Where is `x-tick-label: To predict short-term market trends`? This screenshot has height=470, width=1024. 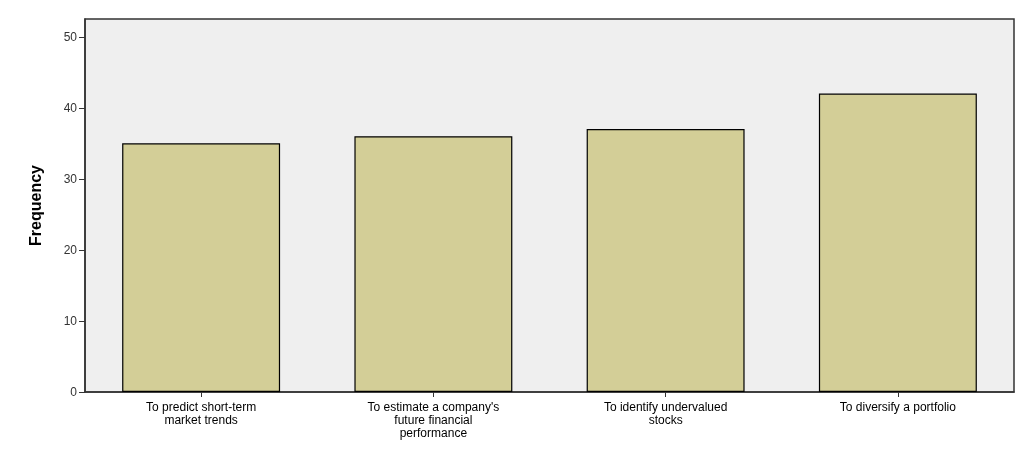
x-tick-label: To predict short-term market trends is located at coordinates (201, 413).